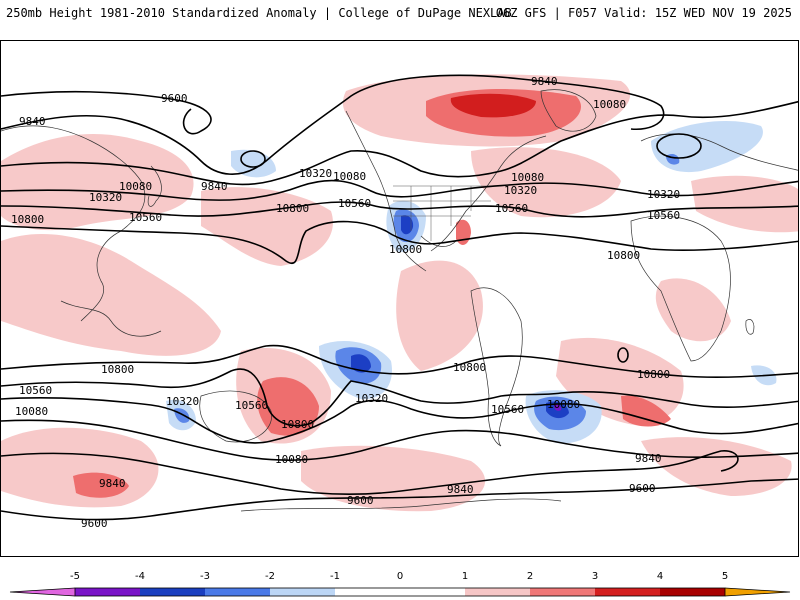 This screenshot has height=600, width=800. I want to click on anomaly-pos2-southern-ocean-west, so click(101, 485).